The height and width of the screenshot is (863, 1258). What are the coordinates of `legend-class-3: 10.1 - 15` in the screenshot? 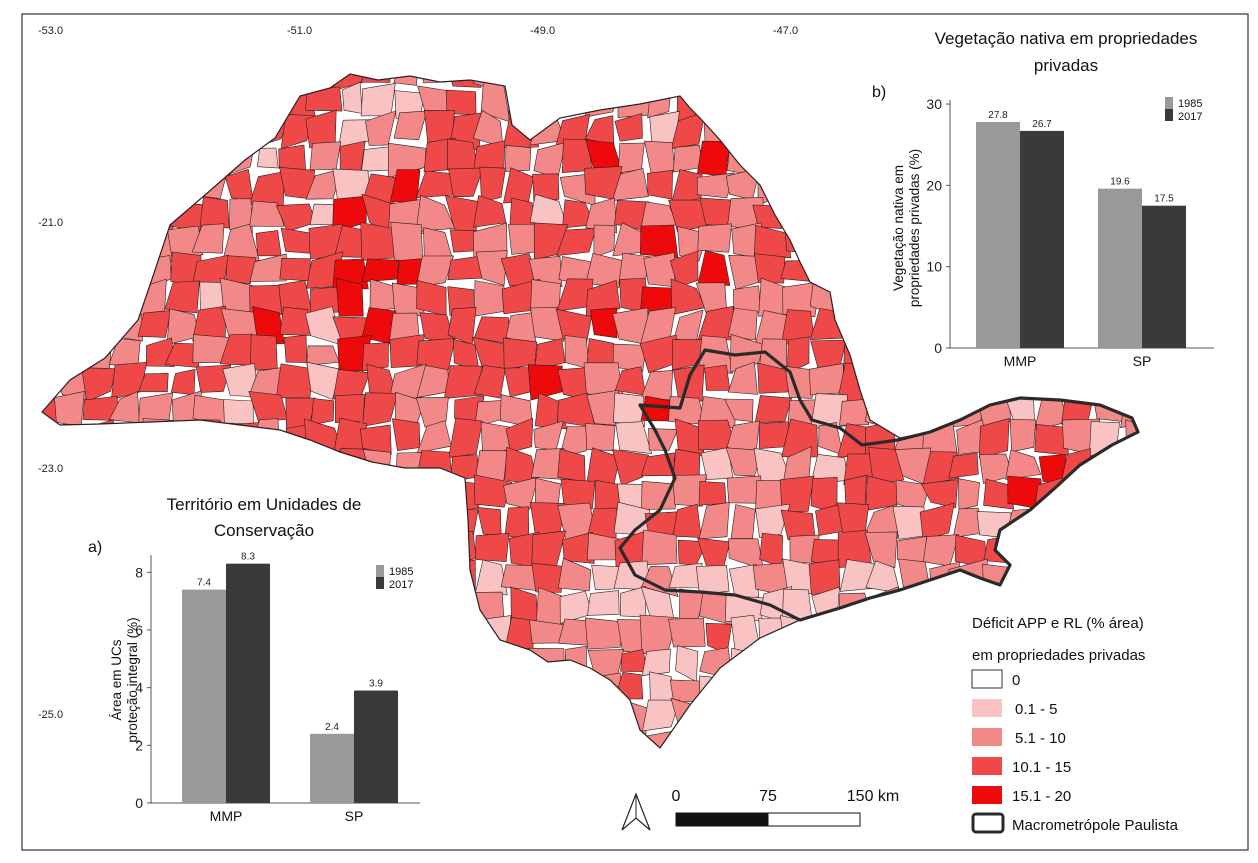 It's located at (1021, 766).